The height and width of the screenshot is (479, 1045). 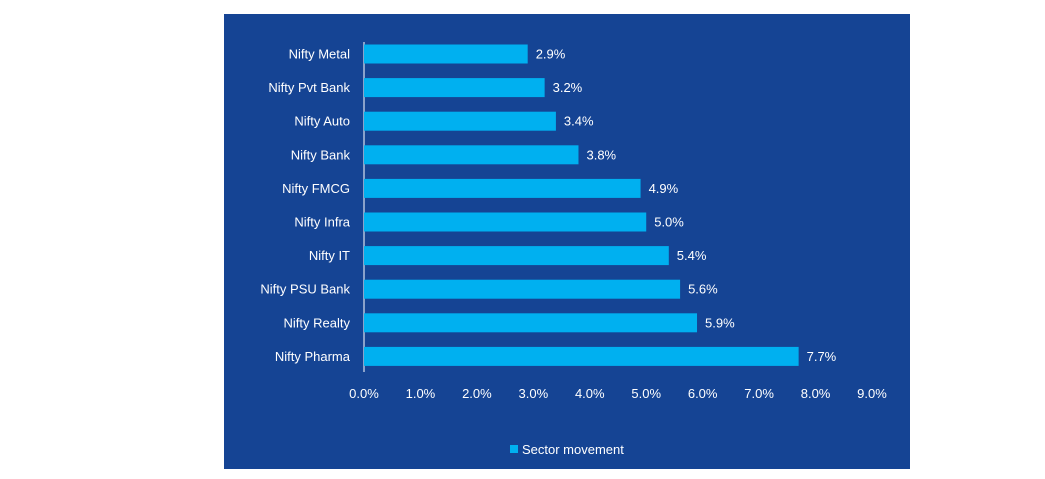 What do you see at coordinates (759, 393) in the screenshot?
I see `x-tick-label: 7.0%` at bounding box center [759, 393].